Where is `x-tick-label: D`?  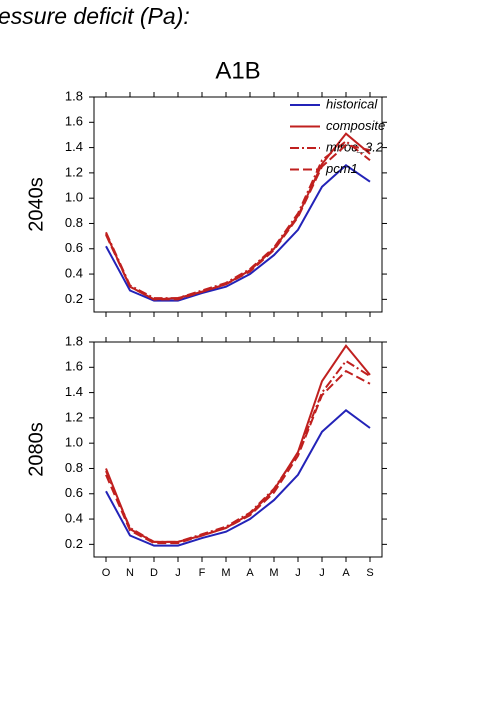
x-tick-label: D is located at coordinates (154, 573).